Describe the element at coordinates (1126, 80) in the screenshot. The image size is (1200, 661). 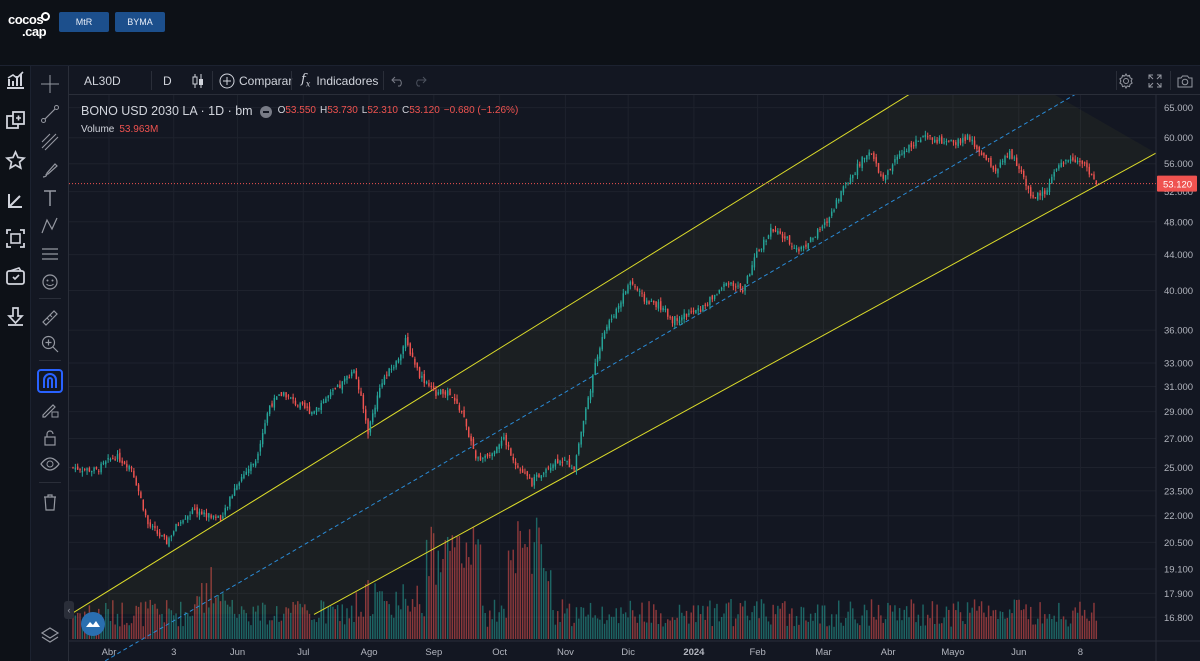
I see `settings-gear-icon` at that location.